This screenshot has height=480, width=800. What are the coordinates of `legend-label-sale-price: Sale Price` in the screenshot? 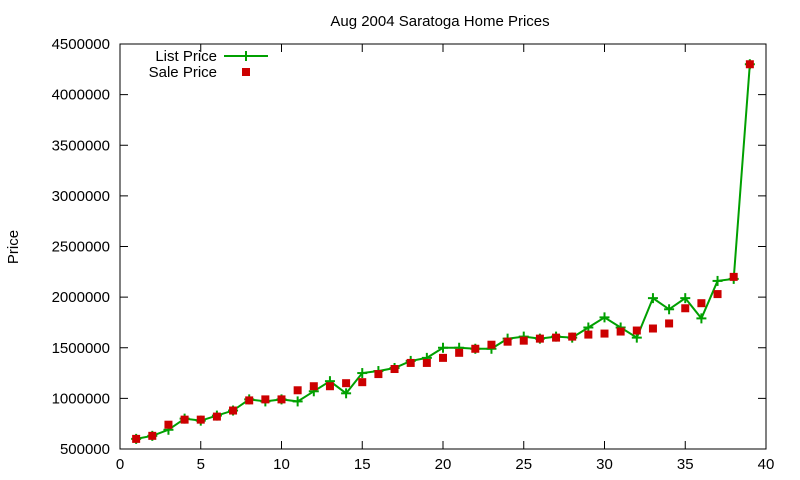 It's located at (183, 72).